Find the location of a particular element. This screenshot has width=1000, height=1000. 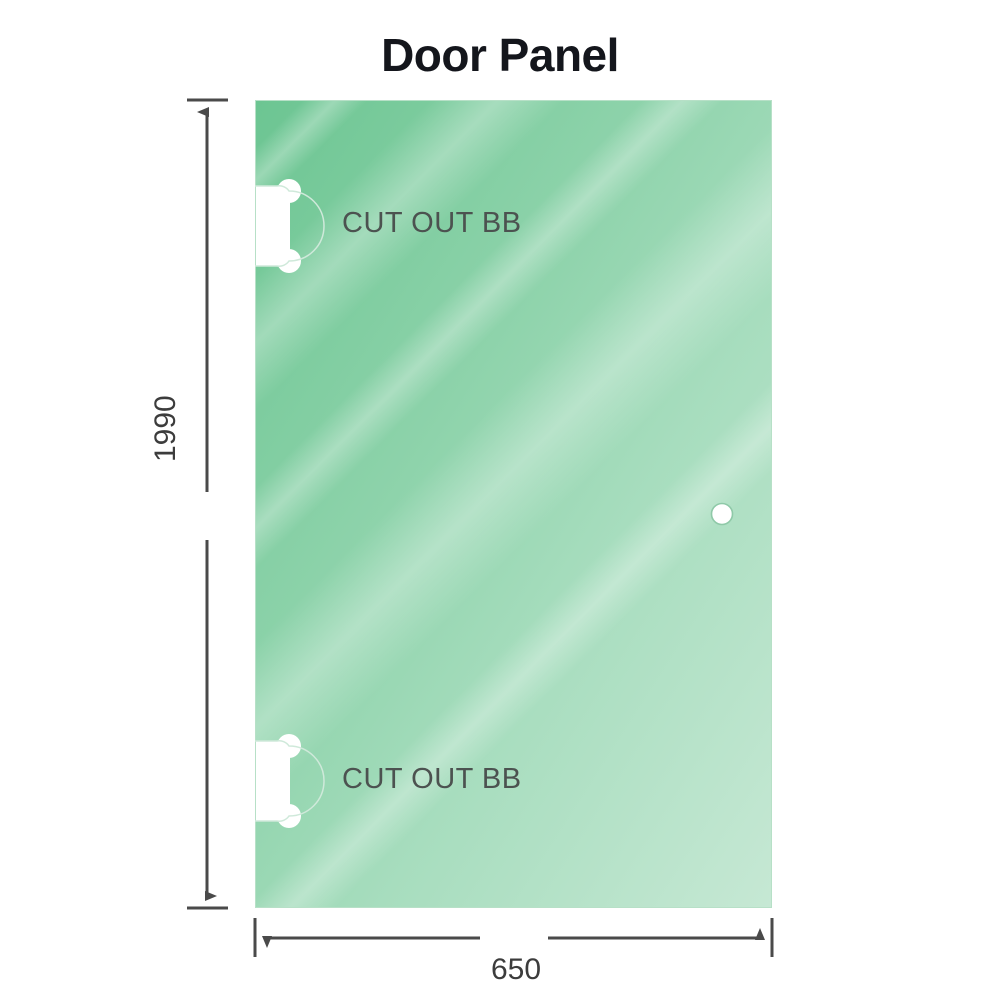

horizontal-dimension is located at coordinates (513, 937).